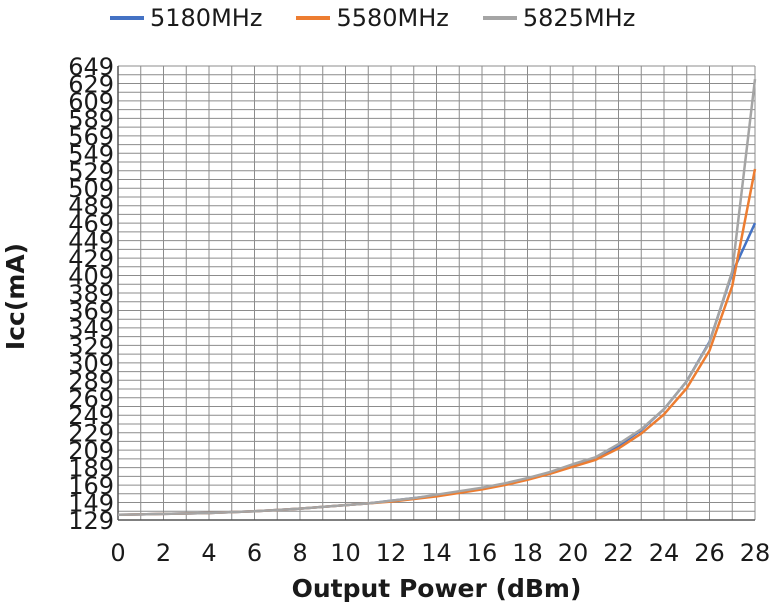  Describe the element at coordinates (91, 486) in the screenshot. I see `y-tick-label: 169` at that location.